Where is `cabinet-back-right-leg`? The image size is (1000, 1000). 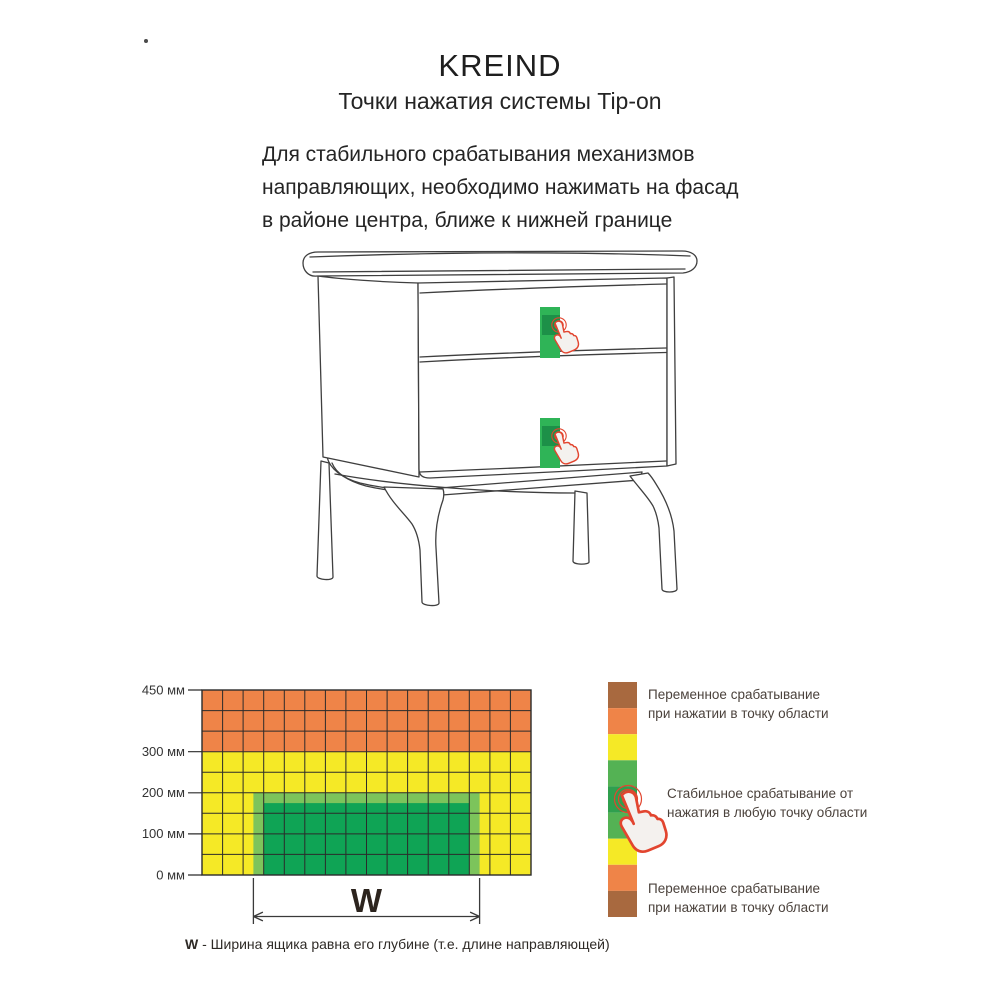 cabinet-back-right-leg is located at coordinates (581, 527).